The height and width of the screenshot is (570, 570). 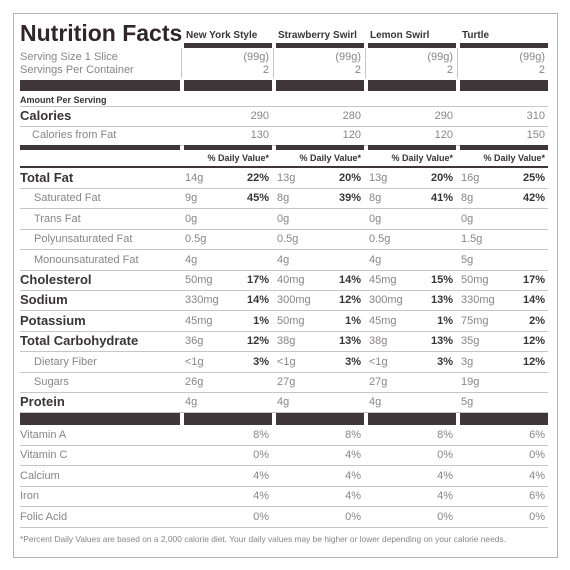 What do you see at coordinates (286, 382) in the screenshot?
I see `amount: 27g` at bounding box center [286, 382].